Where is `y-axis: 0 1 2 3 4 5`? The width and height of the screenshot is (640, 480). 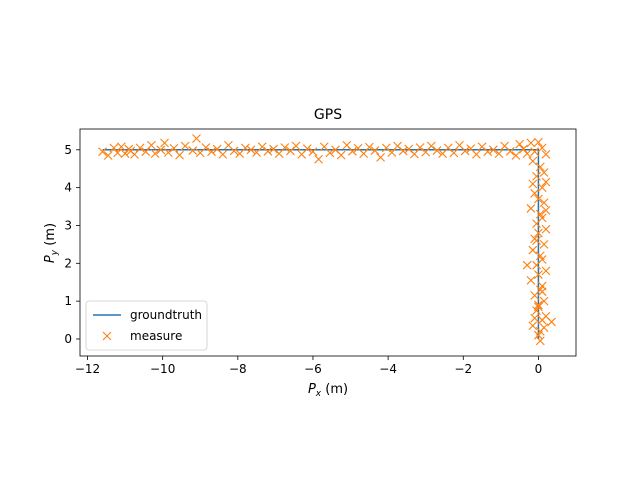 y-axis: 0 1 2 3 4 5 is located at coordinates (72, 244).